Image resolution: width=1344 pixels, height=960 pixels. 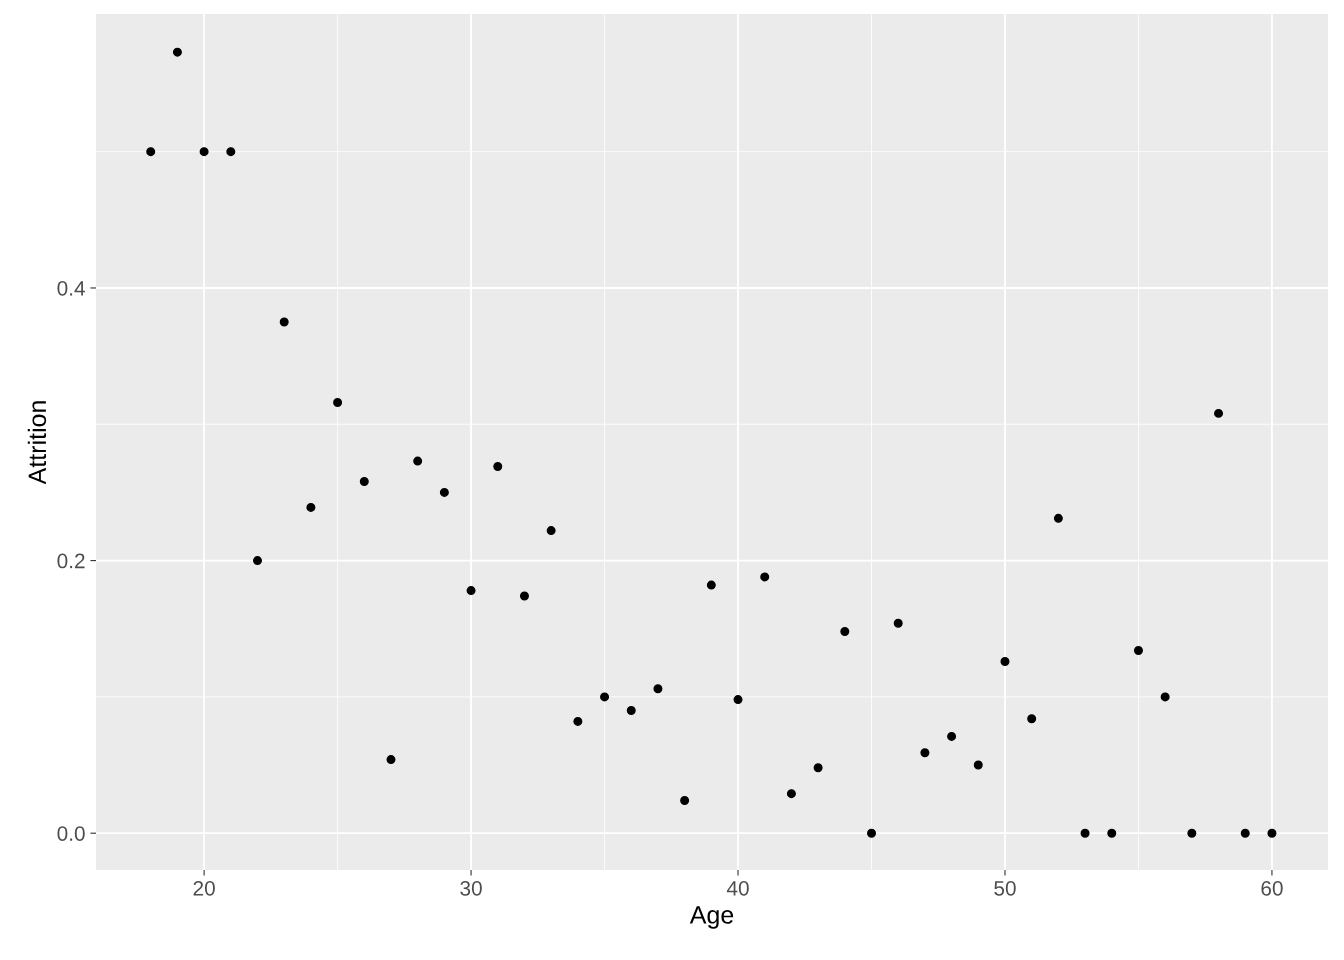 I want to click on y-tick-label: 0.2, so click(x=71, y=561).